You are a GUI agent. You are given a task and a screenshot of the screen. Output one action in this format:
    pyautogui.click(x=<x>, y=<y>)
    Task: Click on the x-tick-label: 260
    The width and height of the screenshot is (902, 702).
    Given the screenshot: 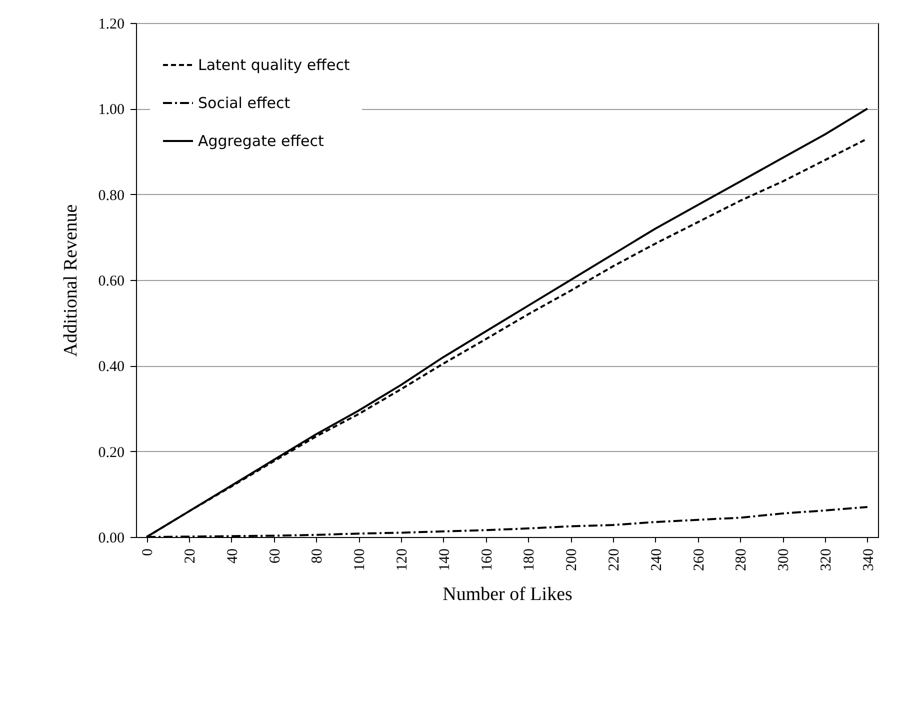 What is the action you would take?
    pyautogui.click(x=699, y=559)
    